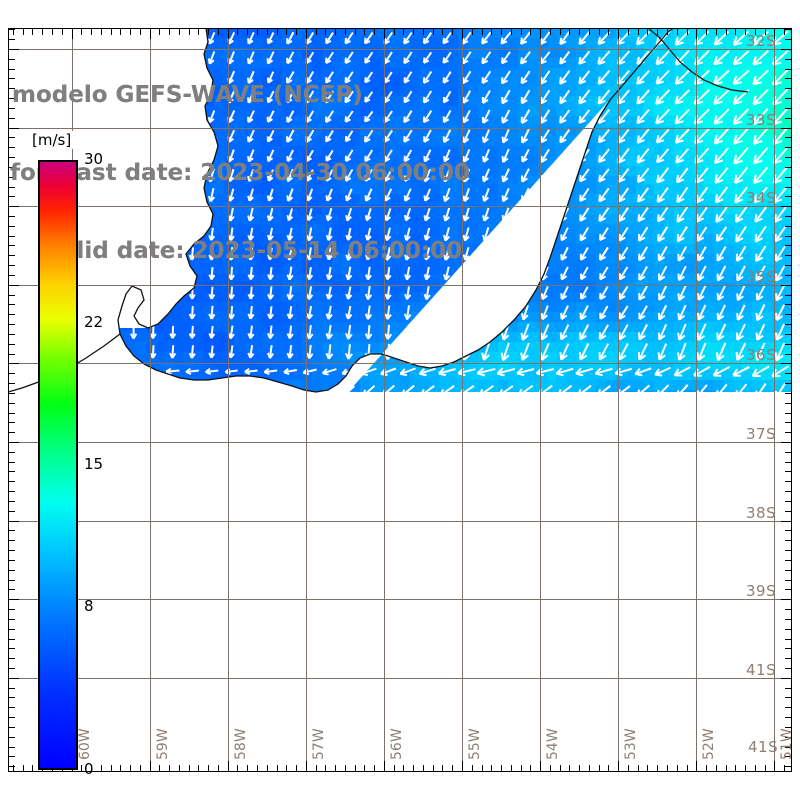 The image size is (800, 800). I want to click on colorbar-tick-15: 15, so click(94, 464).